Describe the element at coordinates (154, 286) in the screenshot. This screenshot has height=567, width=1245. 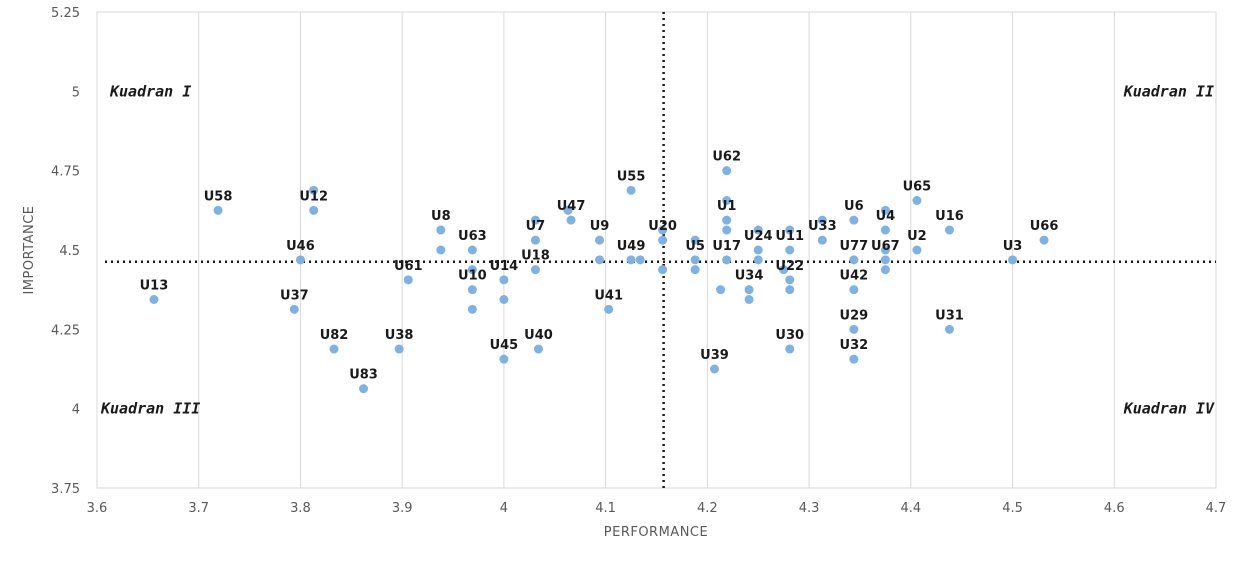
I see `point-label: U13` at that location.